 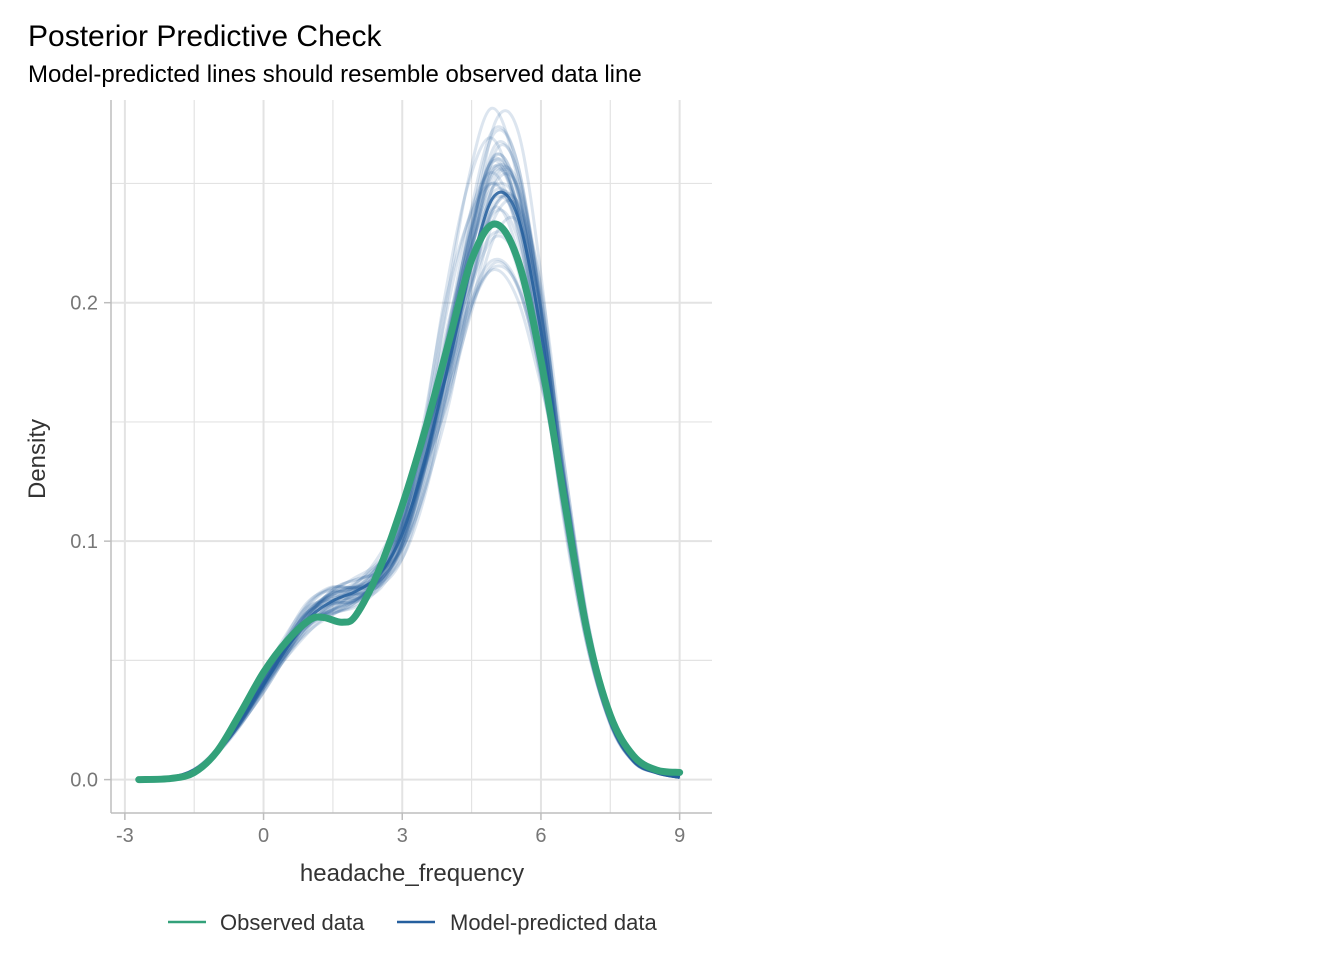 I want to click on x-tick-label: -3, so click(x=125, y=836).